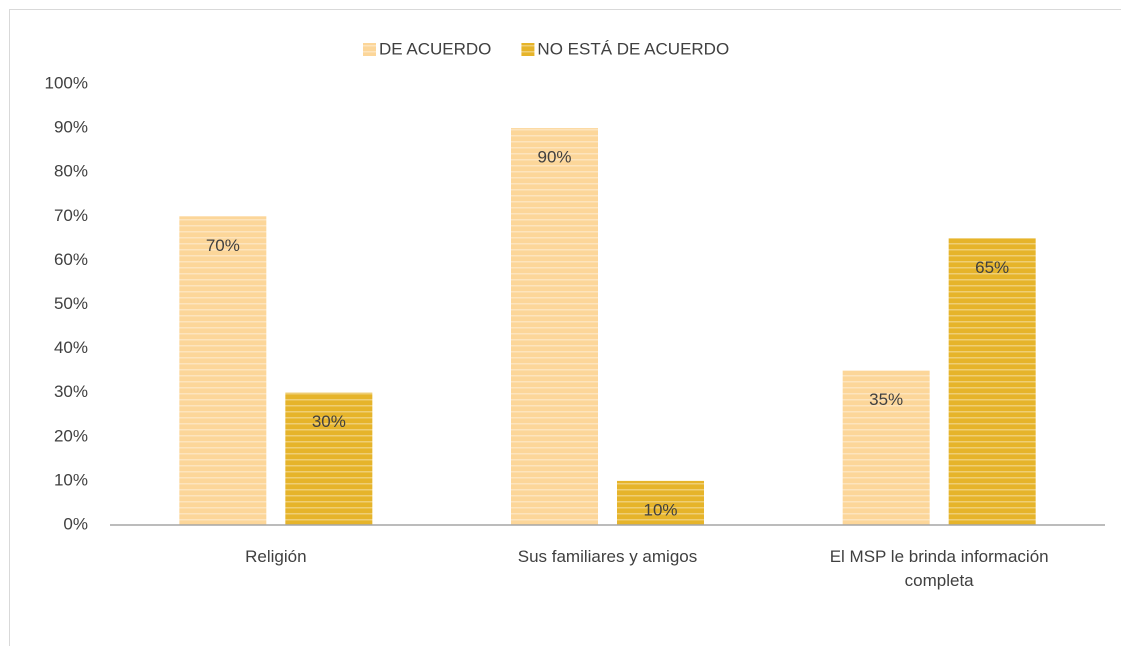 This screenshot has width=1121, height=646. What do you see at coordinates (660, 509) in the screenshot?
I see `data-label: 10%` at bounding box center [660, 509].